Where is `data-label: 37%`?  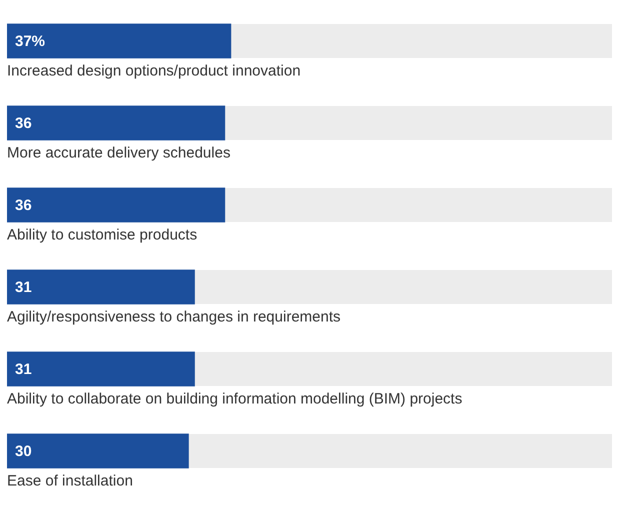 data-label: 37% is located at coordinates (30, 41).